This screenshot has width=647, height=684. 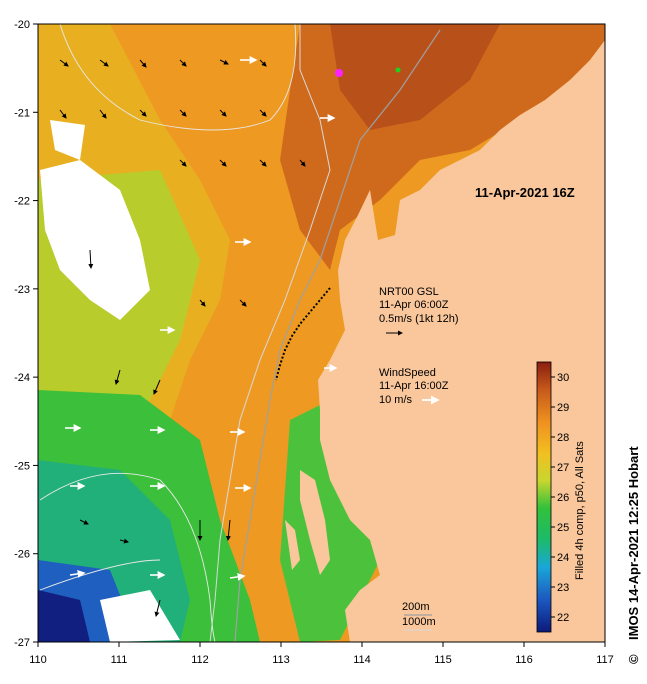 What do you see at coordinates (443, 660) in the screenshot?
I see `x-tick-label: 115` at bounding box center [443, 660].